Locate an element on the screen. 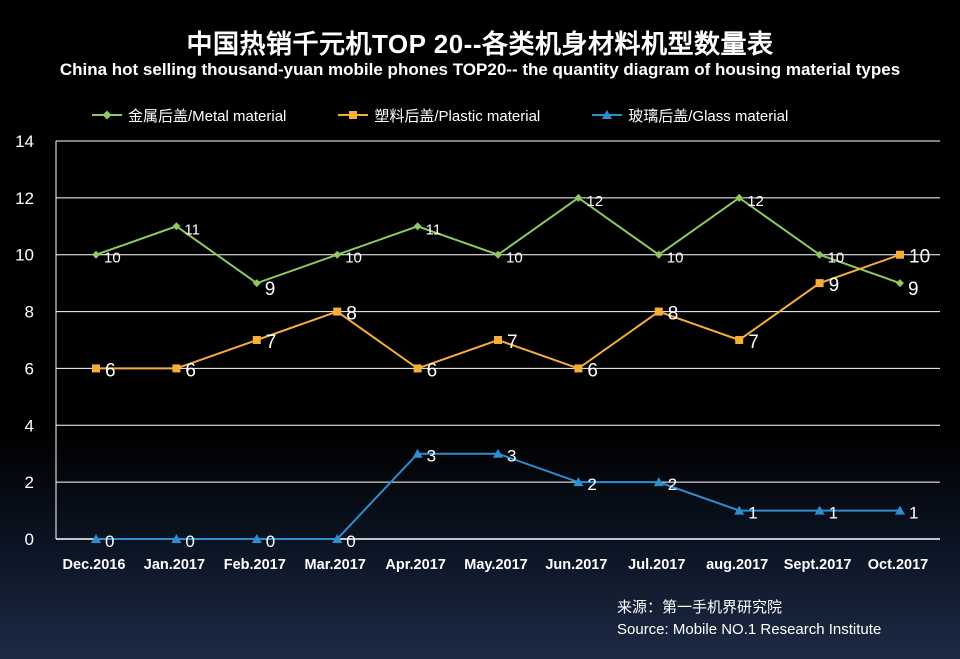 Image resolution: width=960 pixels, height=659 pixels. legend-metal-swatch-icon is located at coordinates (107, 115).